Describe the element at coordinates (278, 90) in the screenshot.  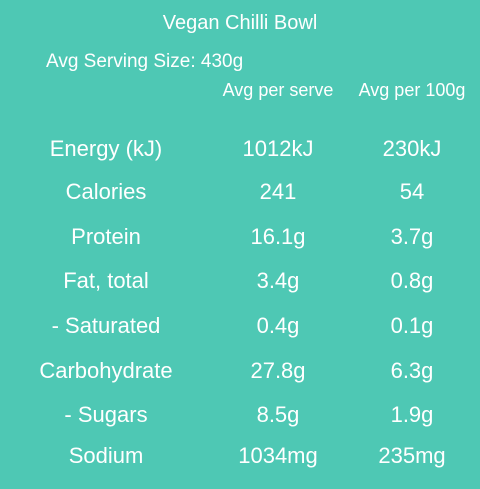
I see `column-header-per-serve: Avg per serve` at that location.